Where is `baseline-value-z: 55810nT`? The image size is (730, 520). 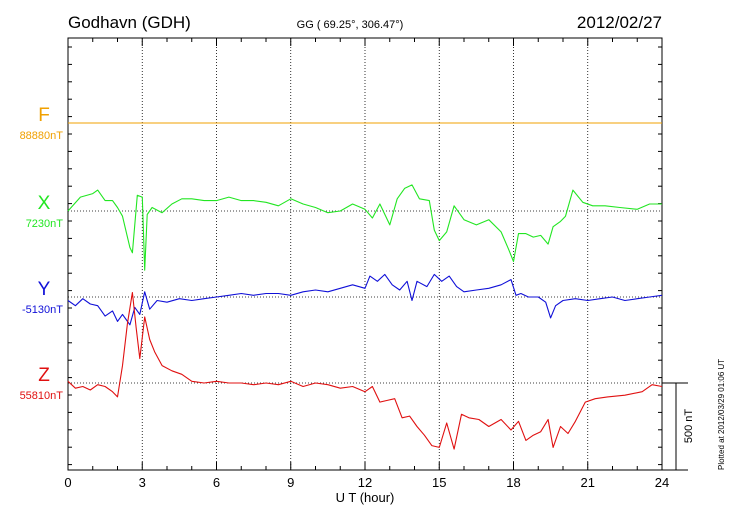
baseline-value-z: 55810nT is located at coordinates (42, 396).